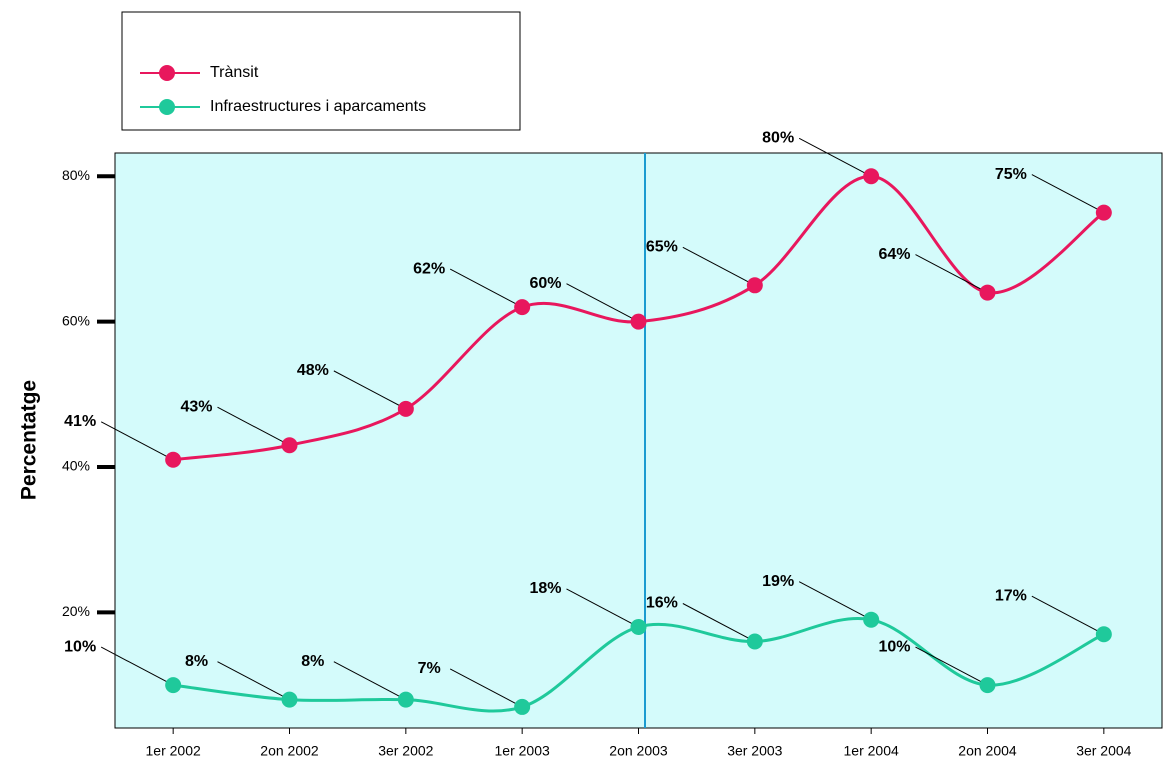 The width and height of the screenshot is (1164, 763). What do you see at coordinates (321, 71) in the screenshot?
I see `legend` at bounding box center [321, 71].